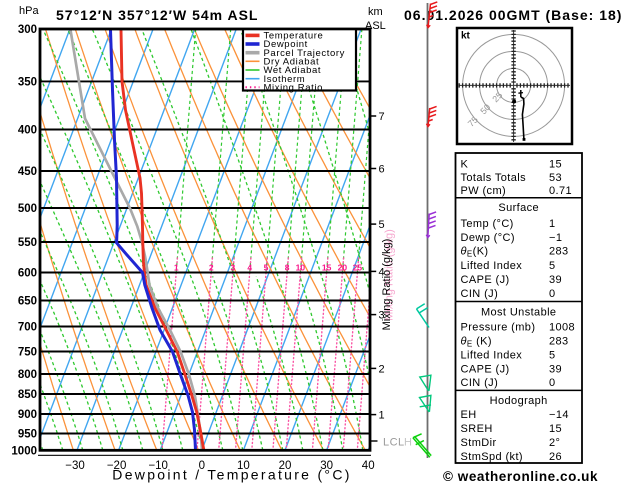  I want to click on svg-text: Isotherm, so click(285, 79).